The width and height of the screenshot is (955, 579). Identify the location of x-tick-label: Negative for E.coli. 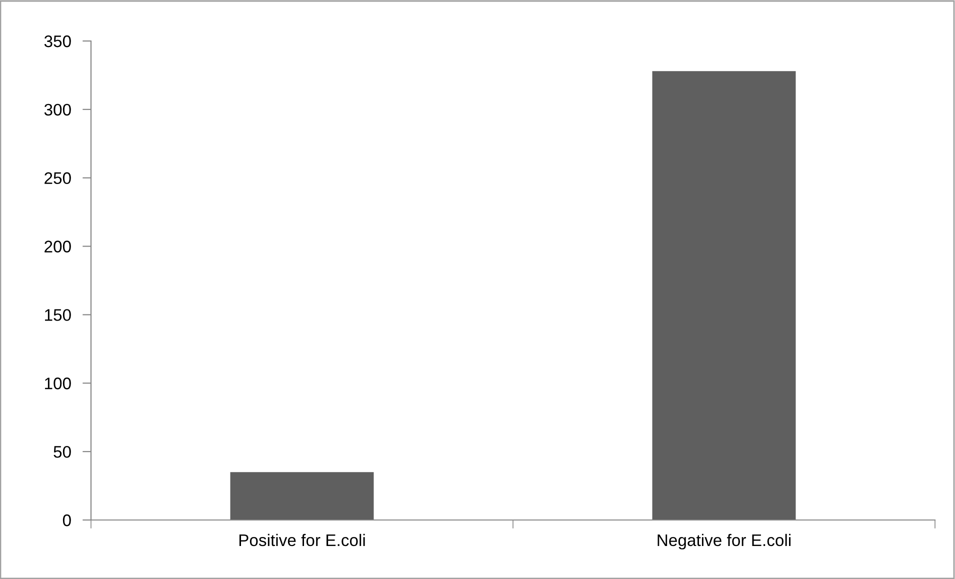
(724, 542).